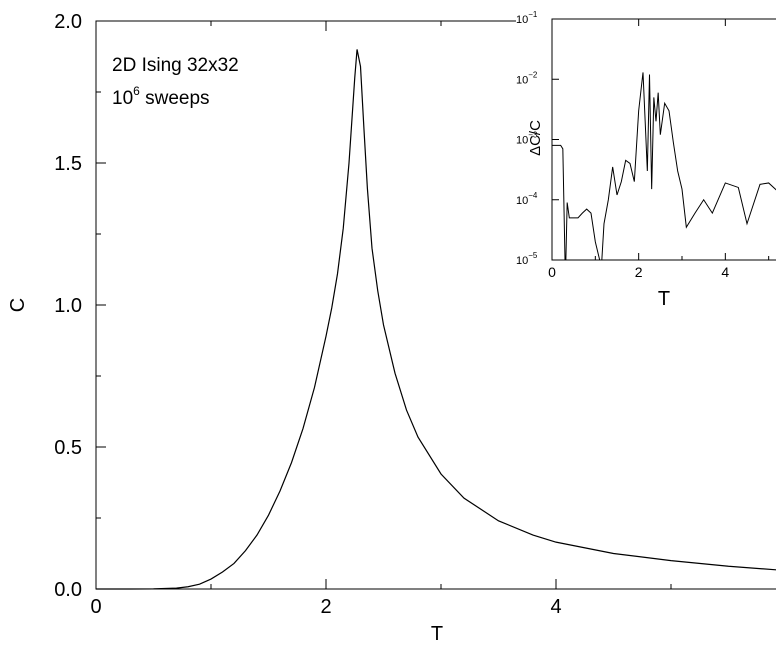 Image resolution: width=776 pixels, height=653 pixels. I want to click on main-y-tick-label: 1.0, so click(68, 306).